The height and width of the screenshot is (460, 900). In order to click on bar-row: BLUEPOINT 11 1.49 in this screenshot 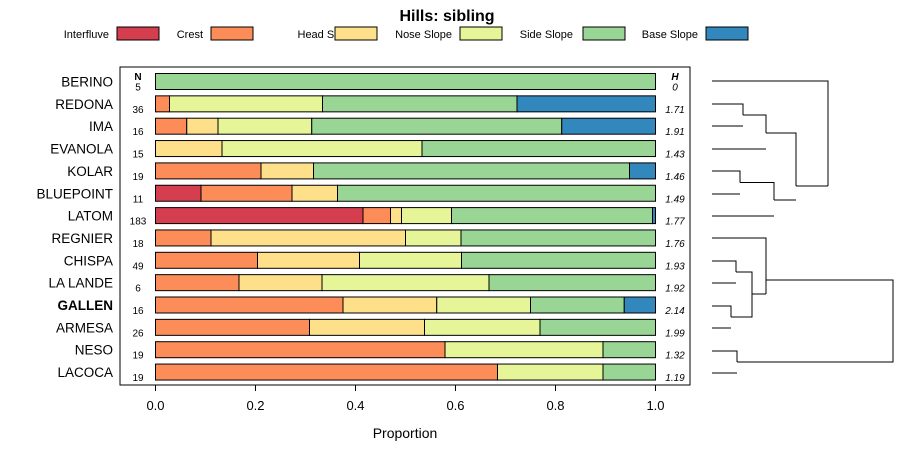, I will do `click(360, 194)`.